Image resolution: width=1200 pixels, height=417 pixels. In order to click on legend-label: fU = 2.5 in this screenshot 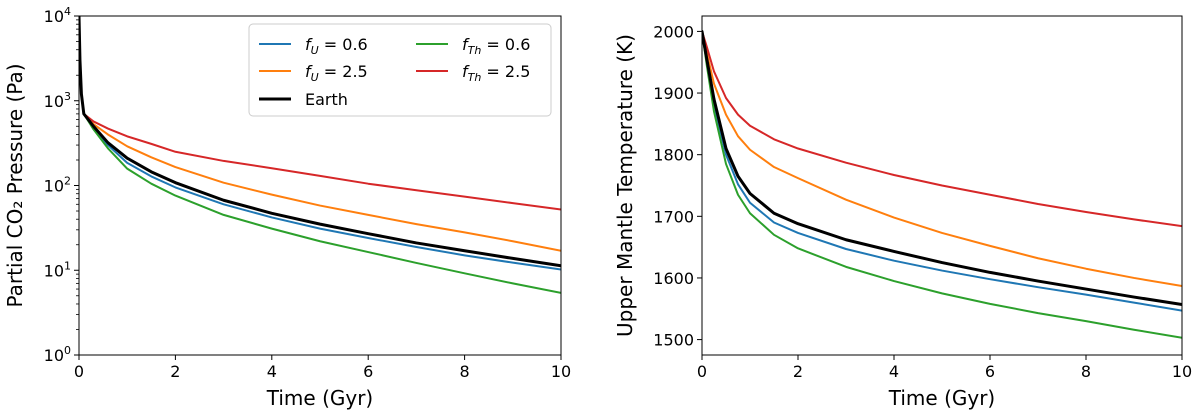, I will do `click(336, 73)`.